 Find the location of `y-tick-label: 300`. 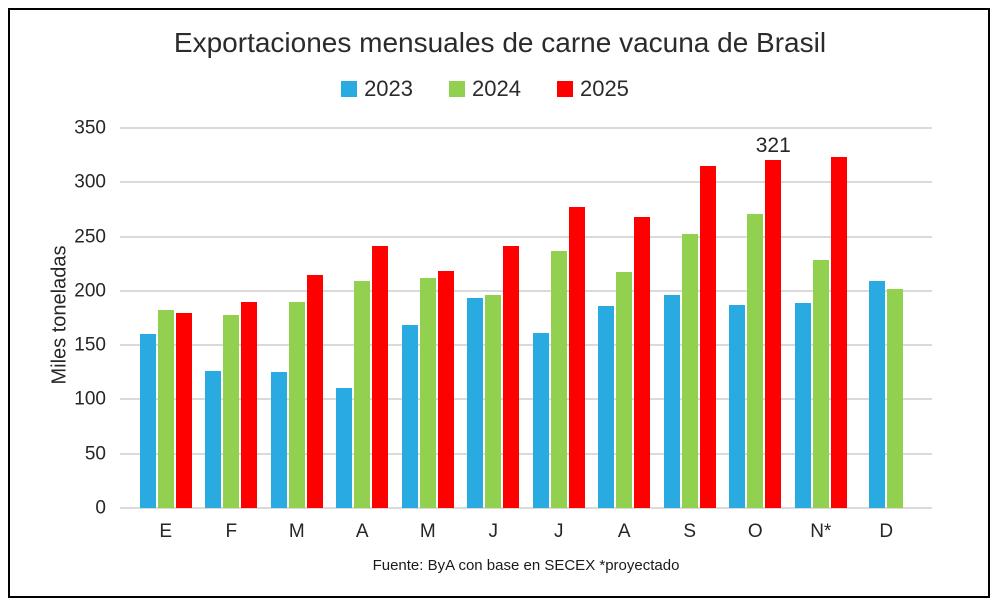

y-tick-label: 300 is located at coordinates (90, 182).